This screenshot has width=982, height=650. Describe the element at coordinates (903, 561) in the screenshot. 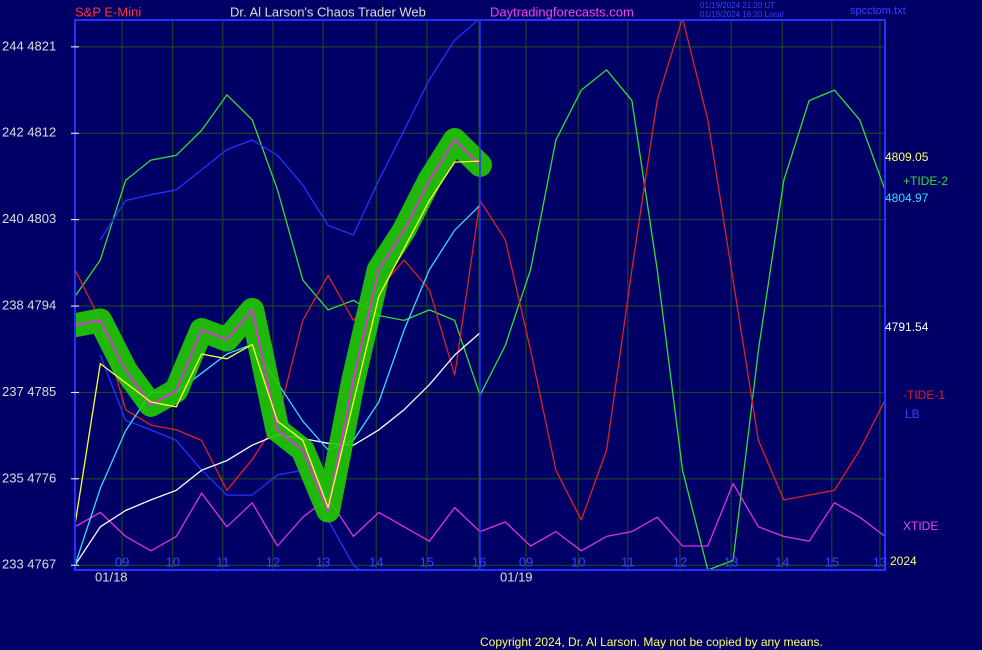

I see `year-label: 2024` at that location.